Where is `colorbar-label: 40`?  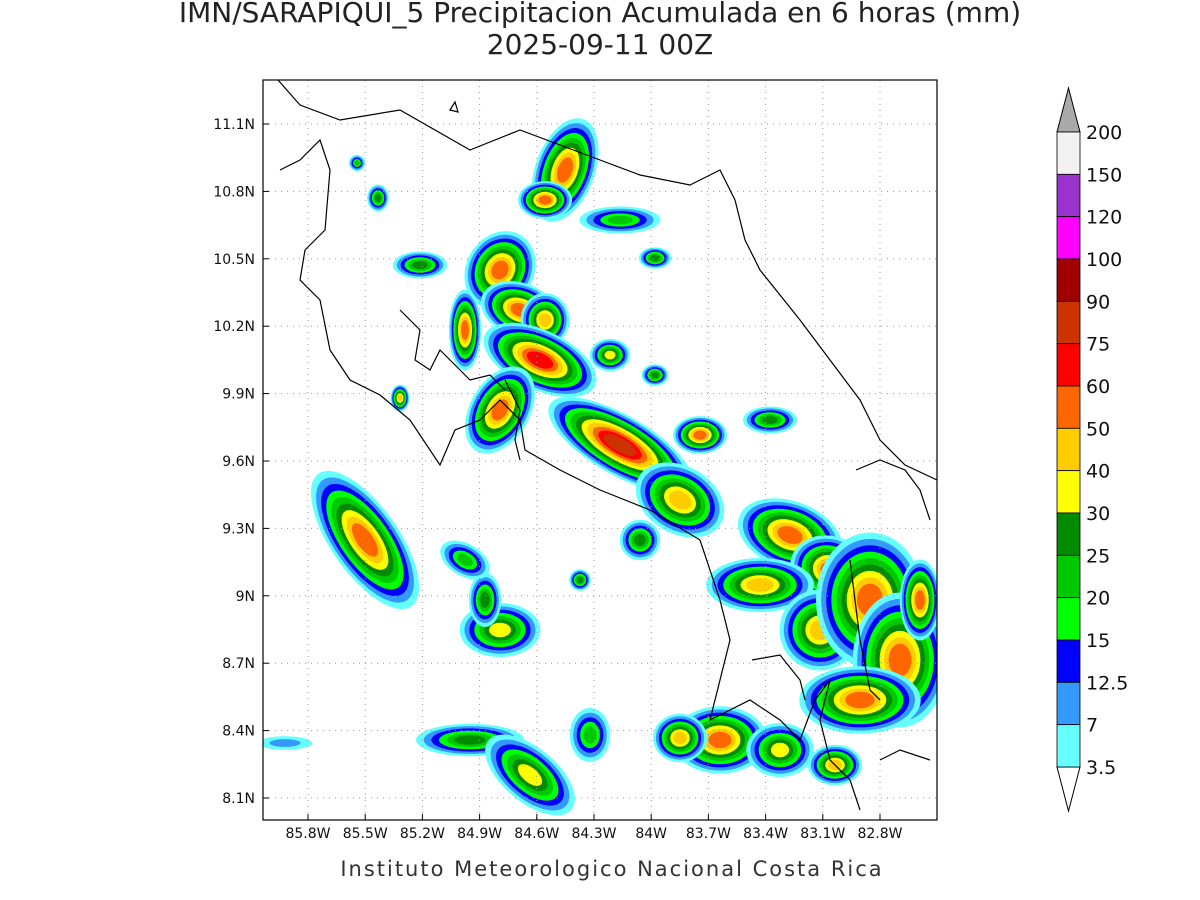
colorbar-label: 40 is located at coordinates (1098, 472).